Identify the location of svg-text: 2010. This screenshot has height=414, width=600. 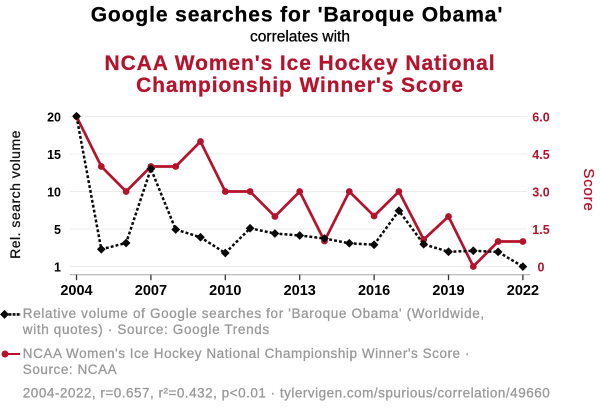
(225, 291).